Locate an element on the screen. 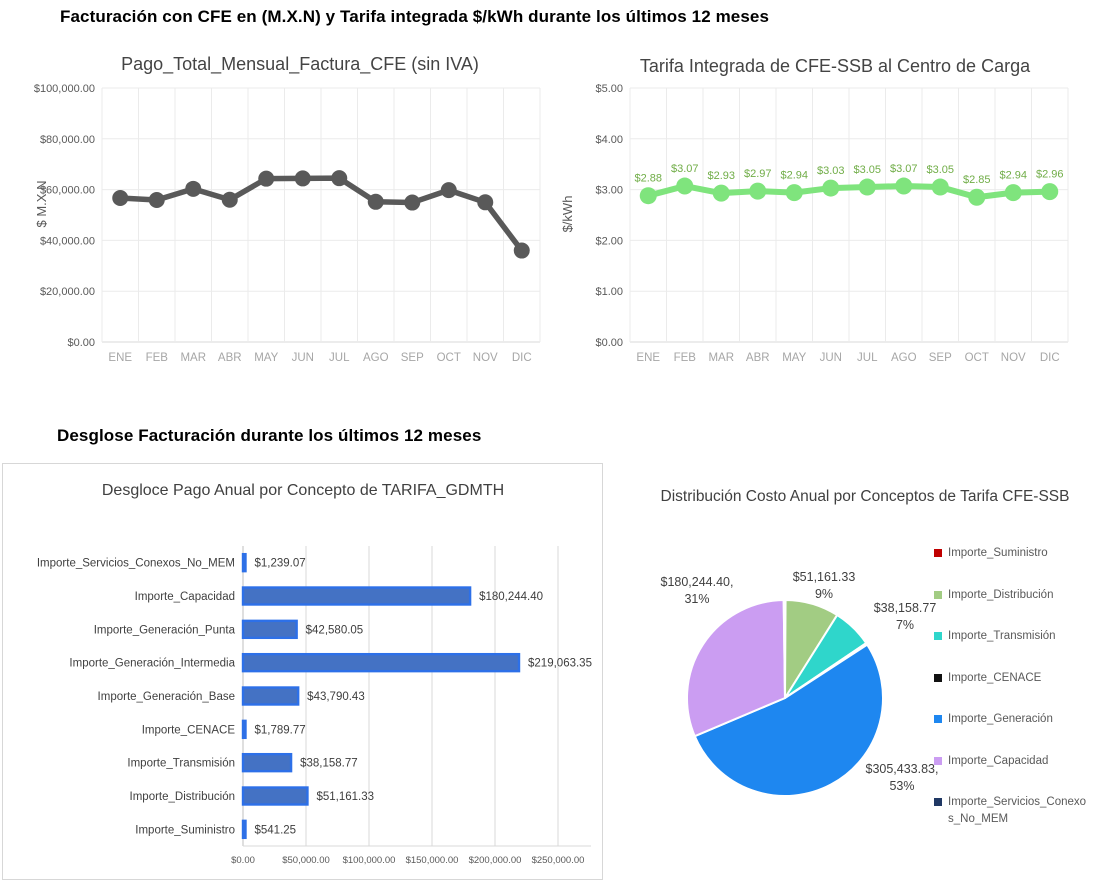  pie-slice-importe_generación is located at coordinates (788, 720).